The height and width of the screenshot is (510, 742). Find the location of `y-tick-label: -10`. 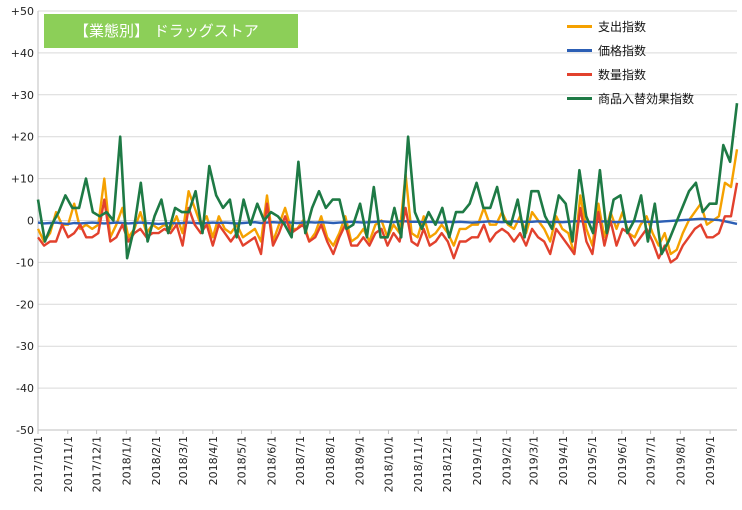

y-tick-label: -10 is located at coordinates (25, 262).